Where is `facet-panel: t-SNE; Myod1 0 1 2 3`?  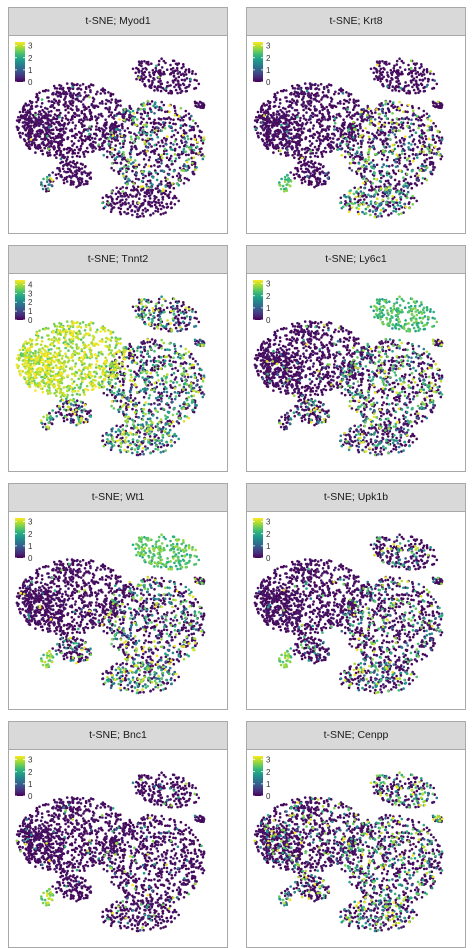 facet-panel: t-SNE; Myod1 0 1 2 3 is located at coordinates (118, 120).